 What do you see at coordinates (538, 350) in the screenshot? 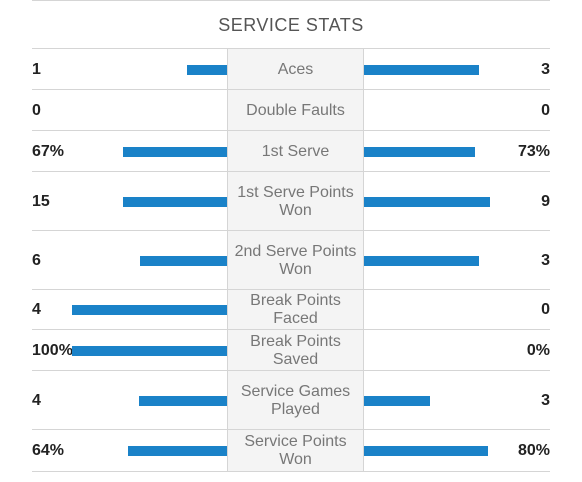
I see `player2-value: 0%` at bounding box center [538, 350].